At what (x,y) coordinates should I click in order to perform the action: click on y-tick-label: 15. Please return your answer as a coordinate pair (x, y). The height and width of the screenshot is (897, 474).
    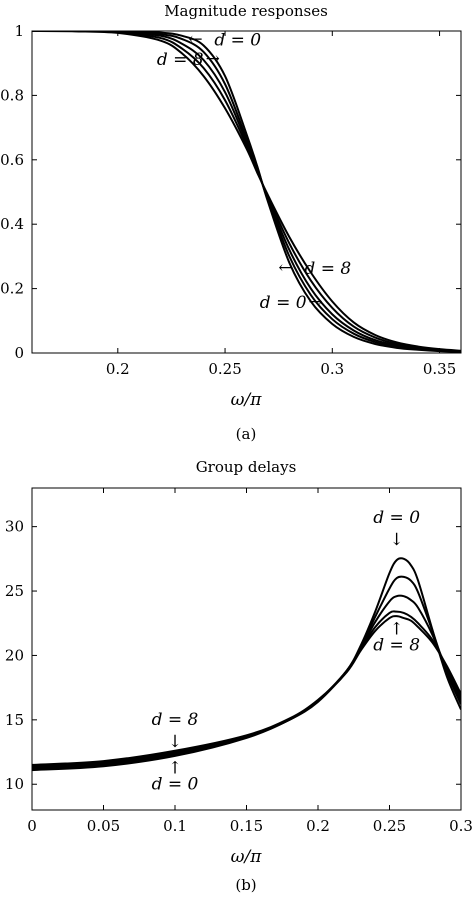
    Looking at the image, I should click on (14, 720).